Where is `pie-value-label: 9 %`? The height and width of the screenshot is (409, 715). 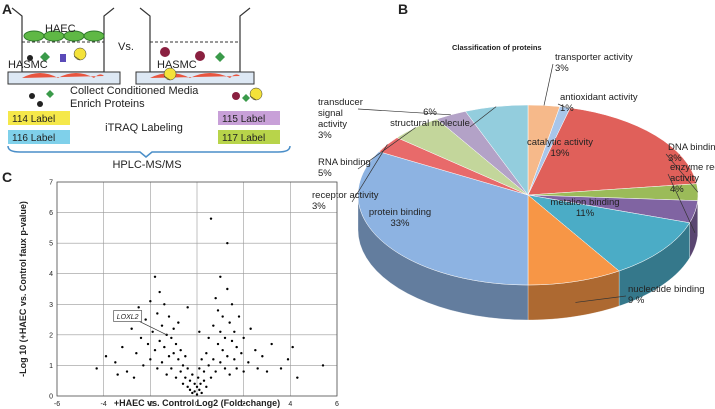 pie-value-label: 9 % is located at coordinates (636, 300).